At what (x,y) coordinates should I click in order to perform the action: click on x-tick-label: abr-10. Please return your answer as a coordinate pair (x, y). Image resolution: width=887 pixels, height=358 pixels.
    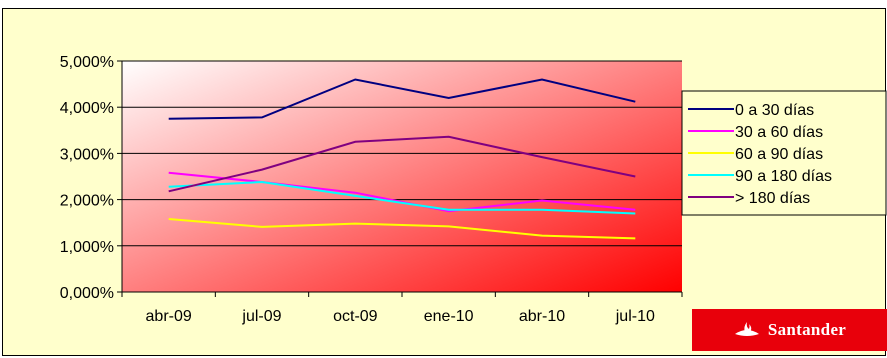
    Looking at the image, I should click on (542, 316).